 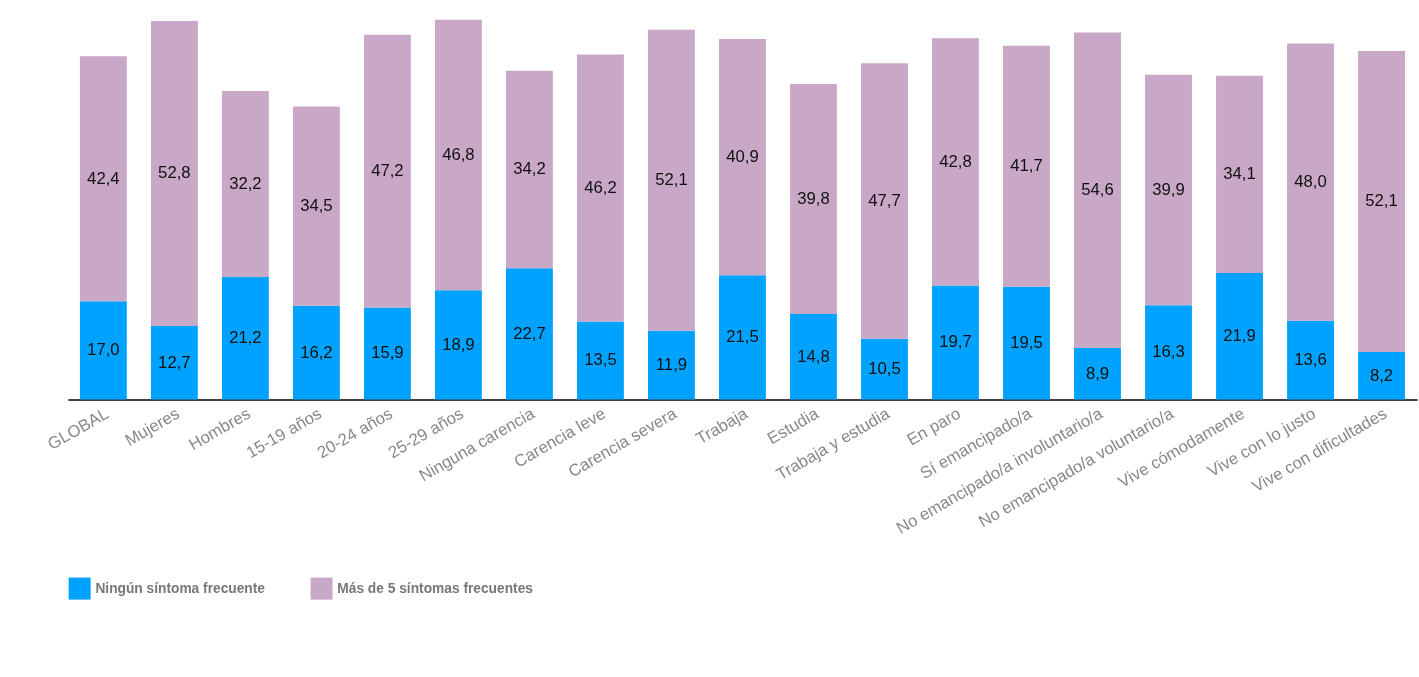 I want to click on data-label: 46,8, so click(x=458, y=154).